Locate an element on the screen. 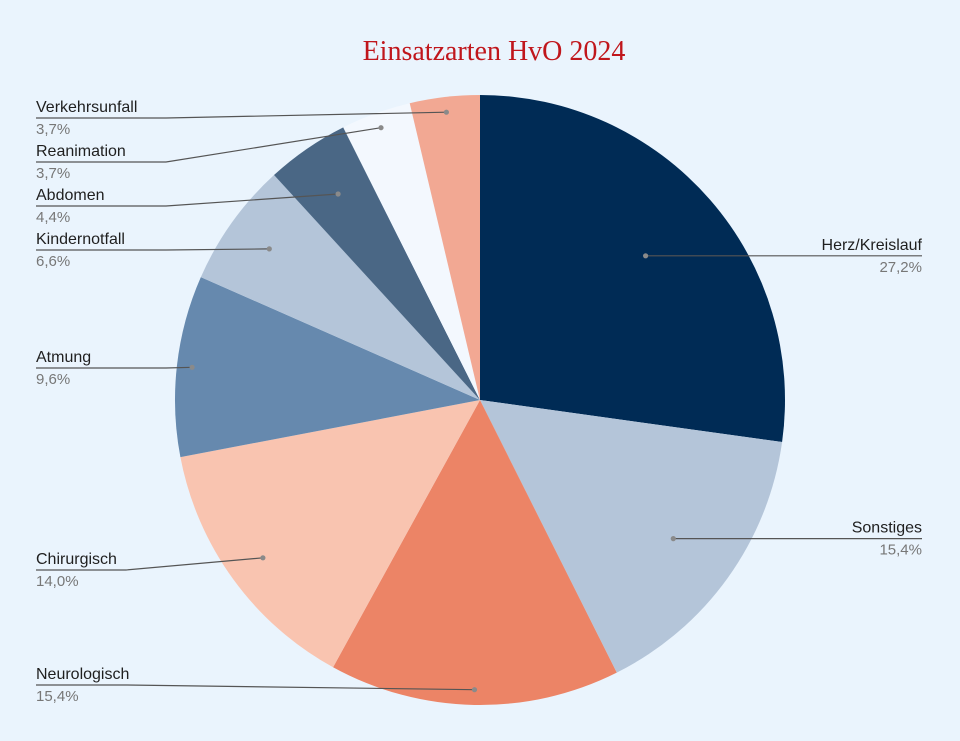 The height and width of the screenshot is (741, 960). slice-label-chirurgisch: Chirurgisch is located at coordinates (76, 559).